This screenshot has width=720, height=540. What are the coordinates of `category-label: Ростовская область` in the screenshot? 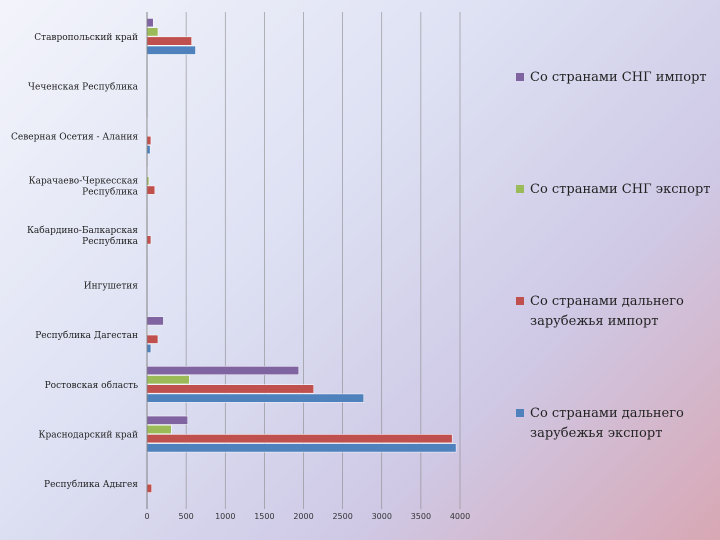 It's located at (91, 385).